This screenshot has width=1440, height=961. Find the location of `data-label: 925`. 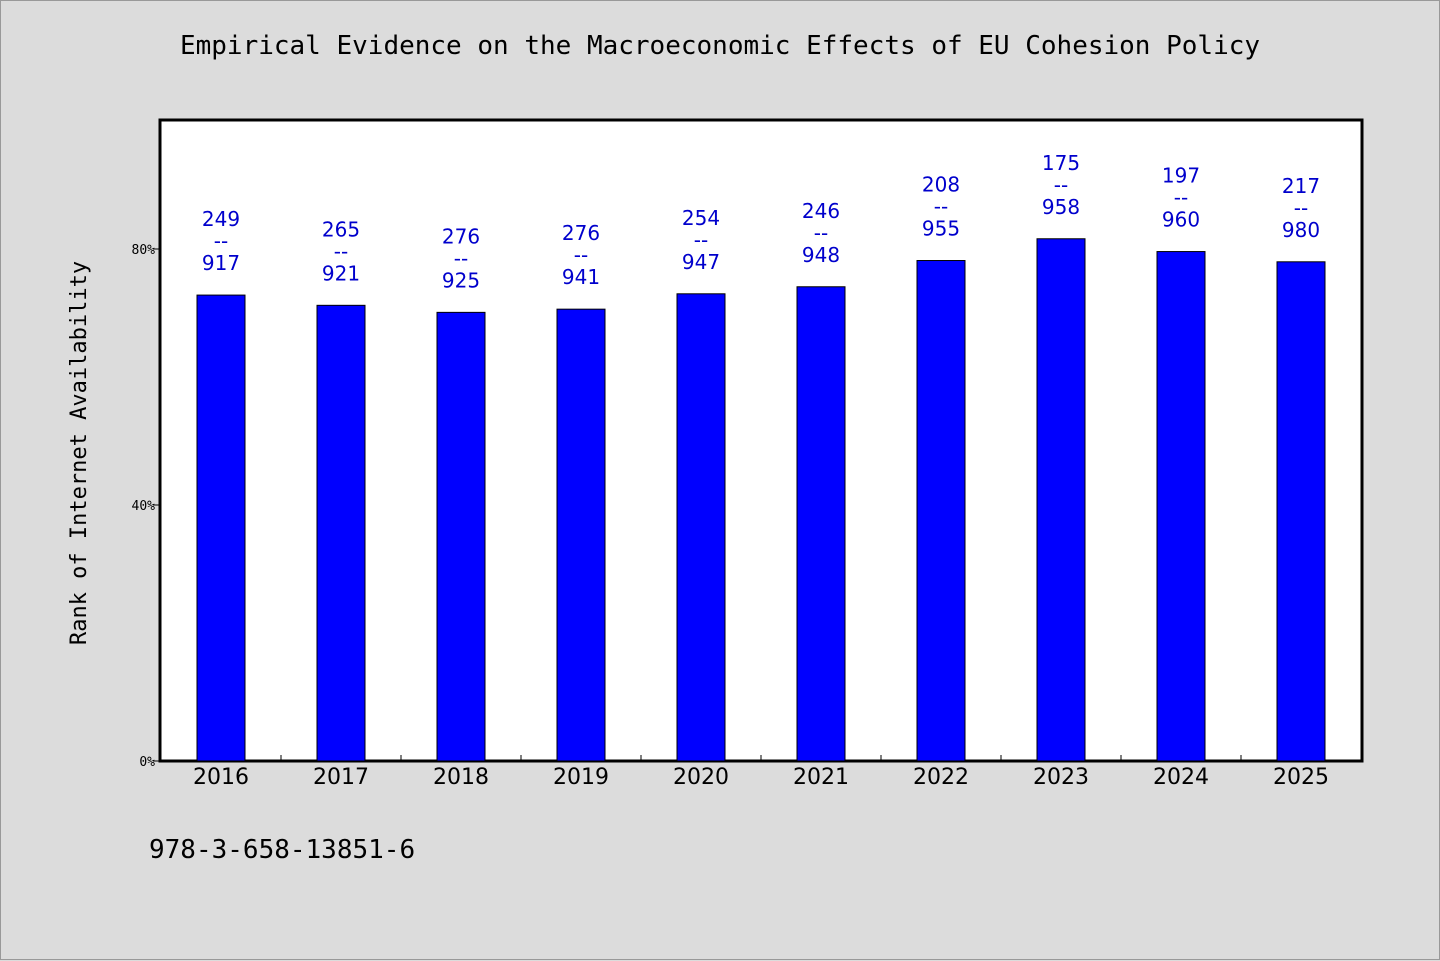

data-label: 925 is located at coordinates (461, 280).